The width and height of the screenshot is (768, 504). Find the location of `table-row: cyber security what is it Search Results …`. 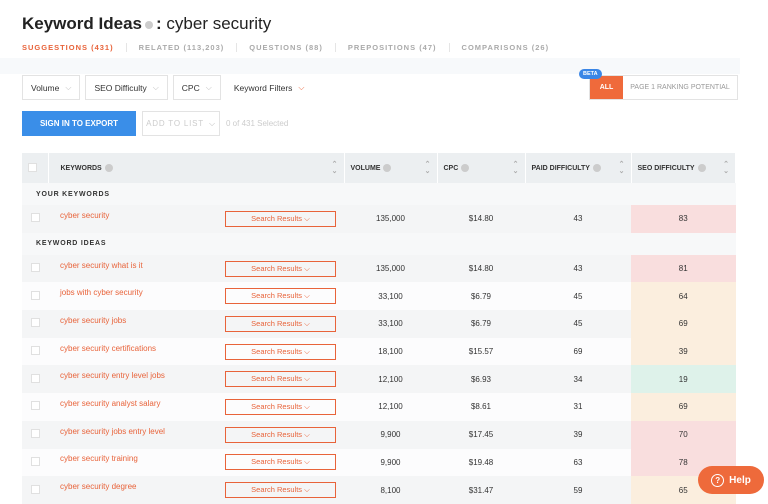

table-row: cyber security what is it Search Results … is located at coordinates (379, 268).